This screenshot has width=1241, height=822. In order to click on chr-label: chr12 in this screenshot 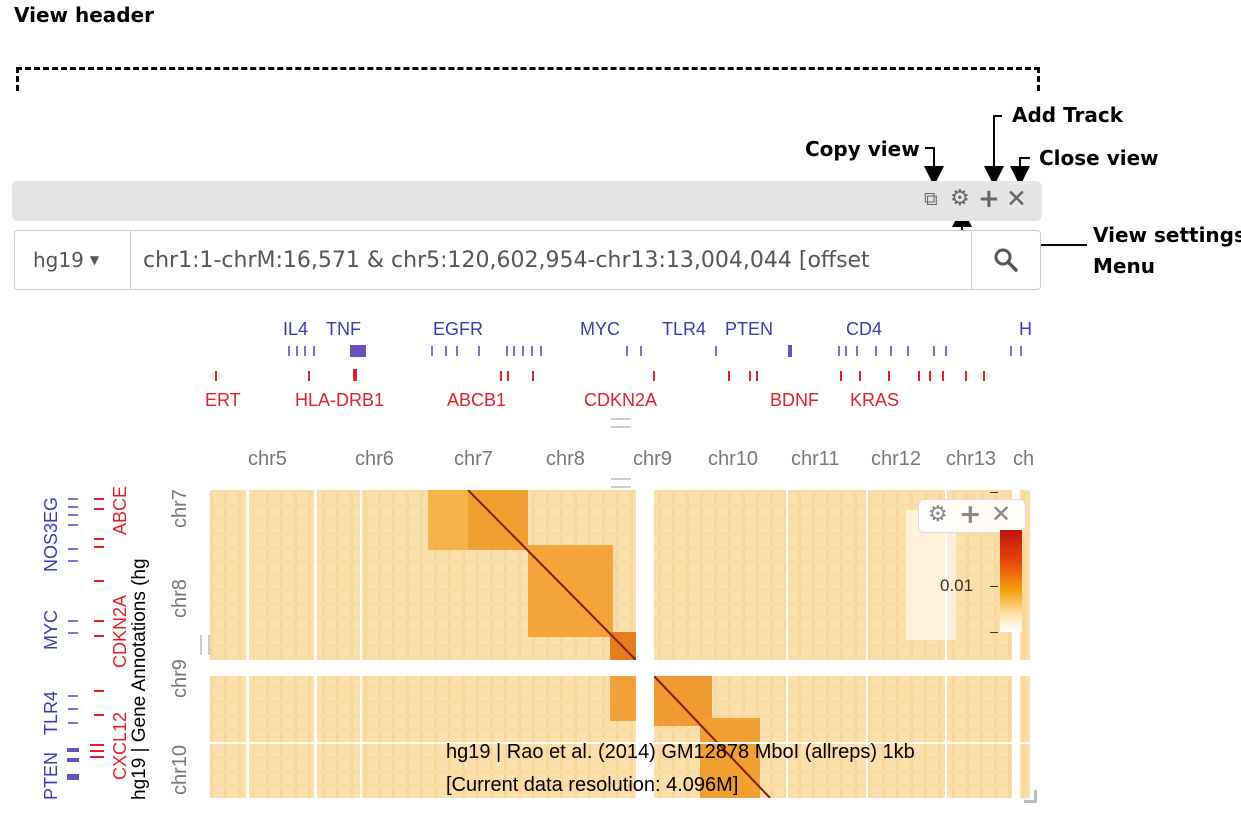, I will do `click(896, 459)`.